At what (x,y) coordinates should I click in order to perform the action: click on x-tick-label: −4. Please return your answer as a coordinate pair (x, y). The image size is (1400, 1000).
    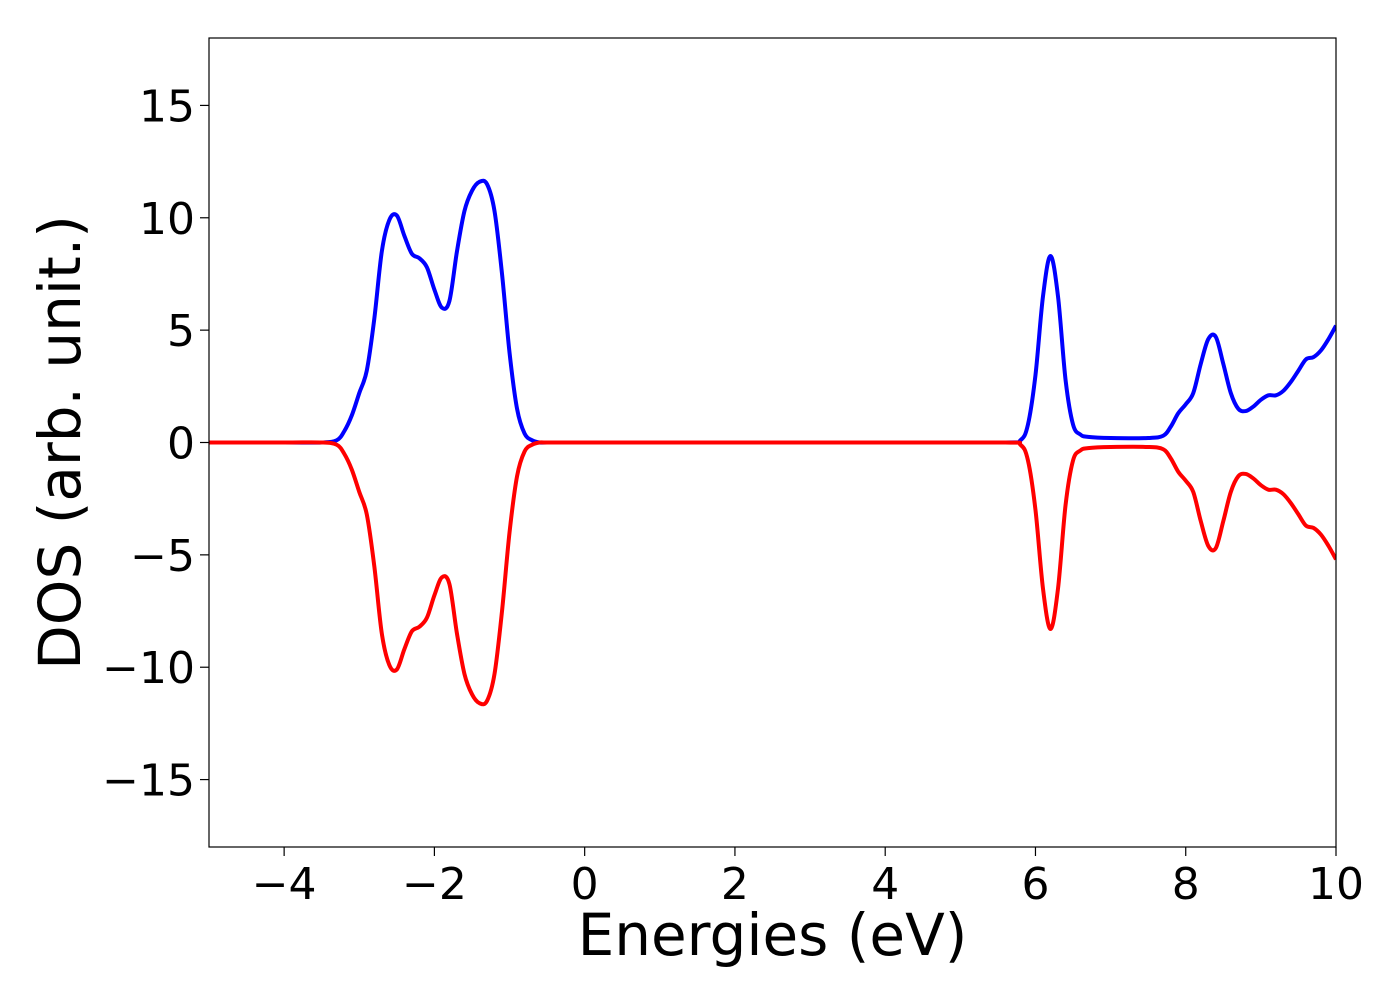
    Looking at the image, I should click on (284, 884).